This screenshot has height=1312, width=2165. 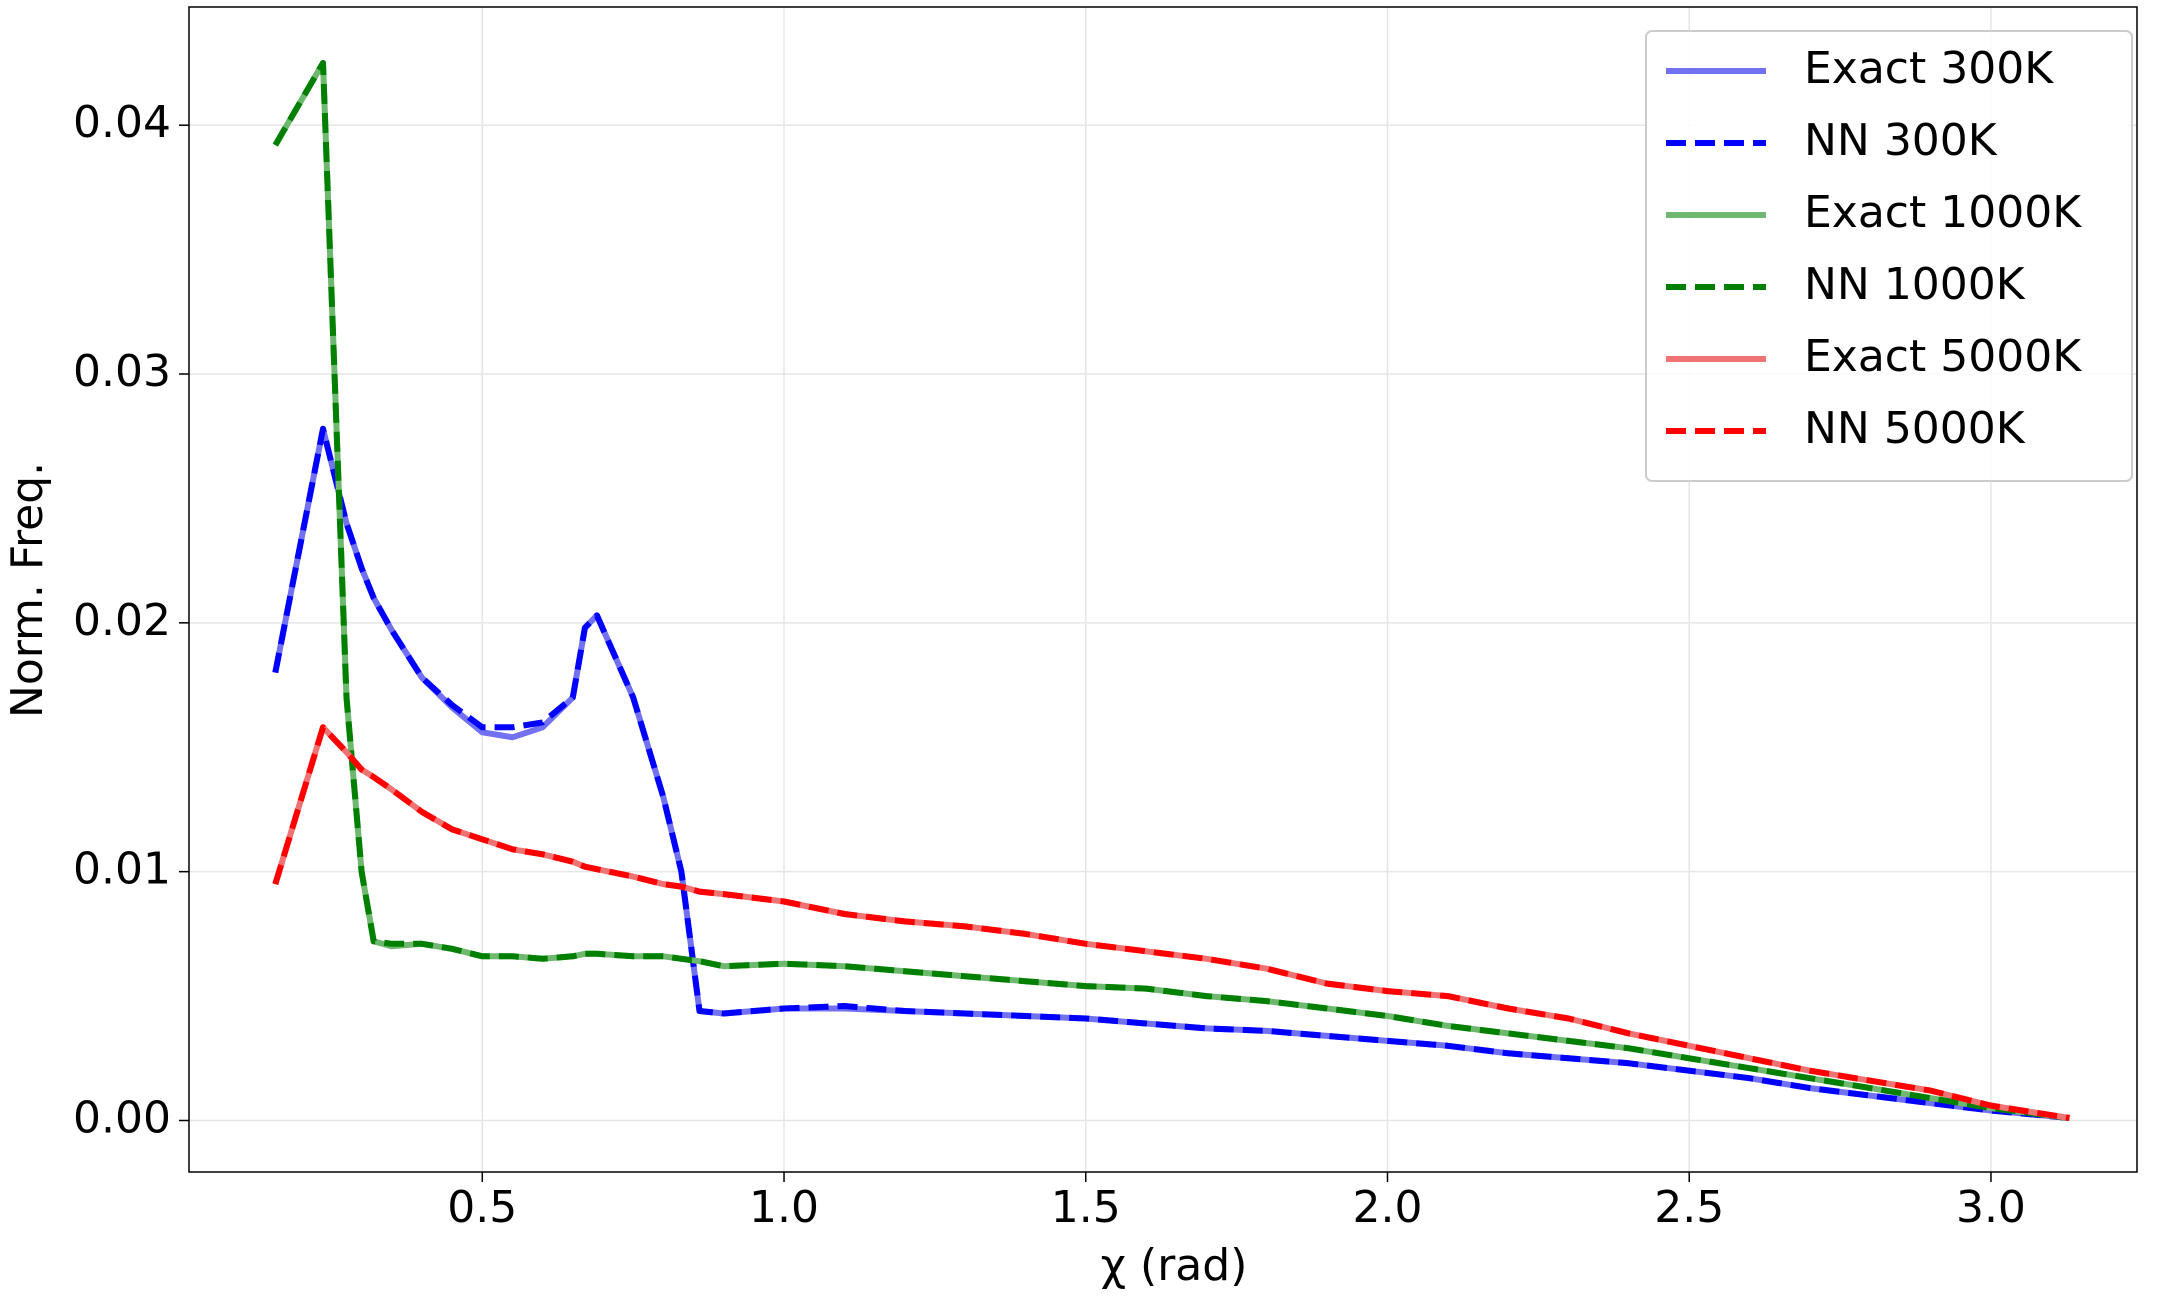 I want to click on y-tick-label: 0.04, so click(x=122, y=122).